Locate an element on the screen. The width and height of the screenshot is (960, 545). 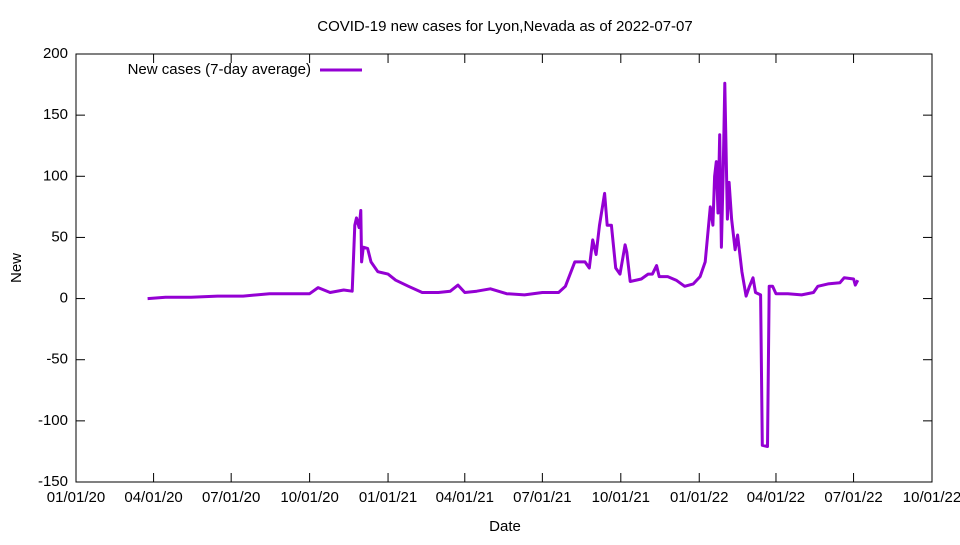
x-tick-label: 10/01/22 is located at coordinates (931, 497).